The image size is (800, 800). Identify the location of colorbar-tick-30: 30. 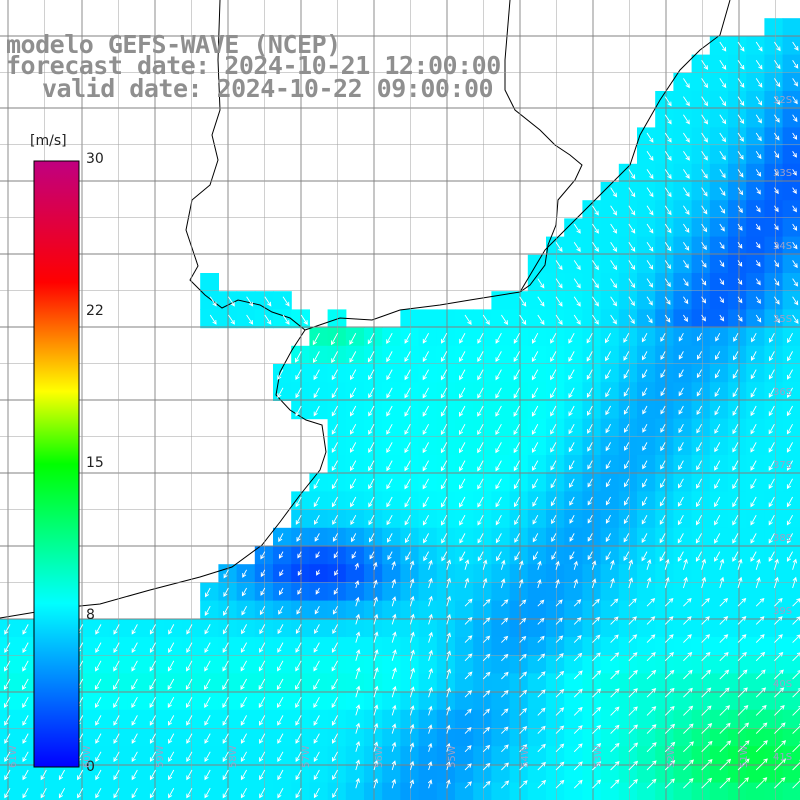
(95, 159).